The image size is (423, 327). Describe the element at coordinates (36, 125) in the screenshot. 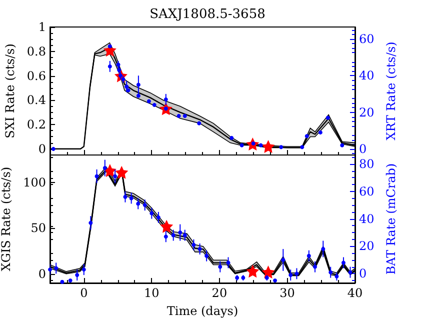

I see `y-tick-label: 0.2` at that location.